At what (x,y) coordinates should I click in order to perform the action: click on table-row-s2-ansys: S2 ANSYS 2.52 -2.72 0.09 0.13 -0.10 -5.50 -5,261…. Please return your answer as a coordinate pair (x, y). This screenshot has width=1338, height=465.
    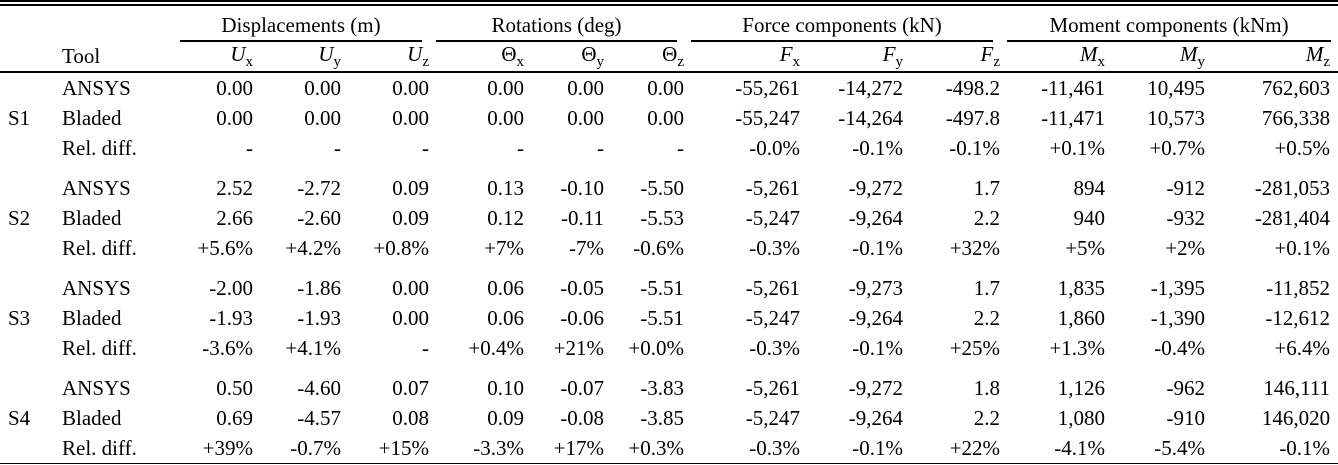
    Looking at the image, I should click on (669, 201).